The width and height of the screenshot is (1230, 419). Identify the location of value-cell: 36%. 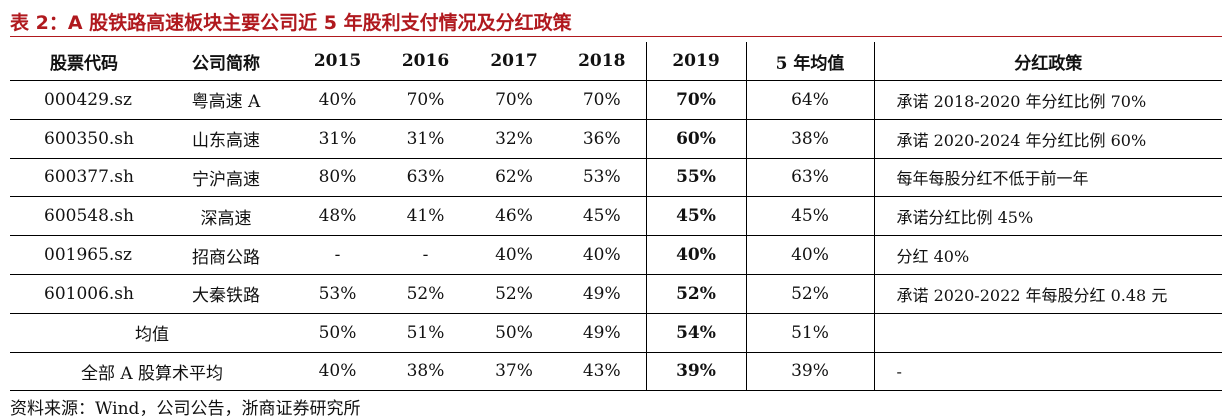
(602, 139).